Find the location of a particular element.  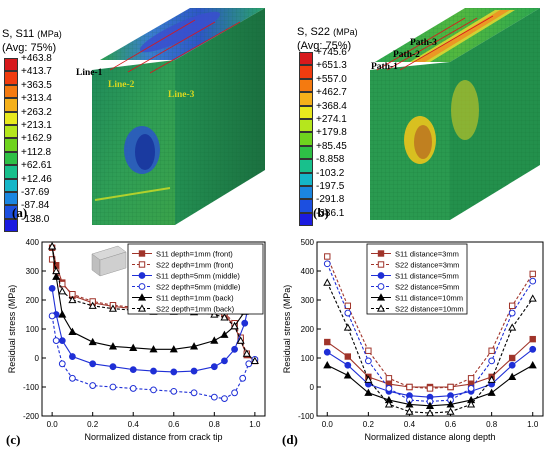

legend-a-avg: (Avg: 75%) is located at coordinates (29, 48).